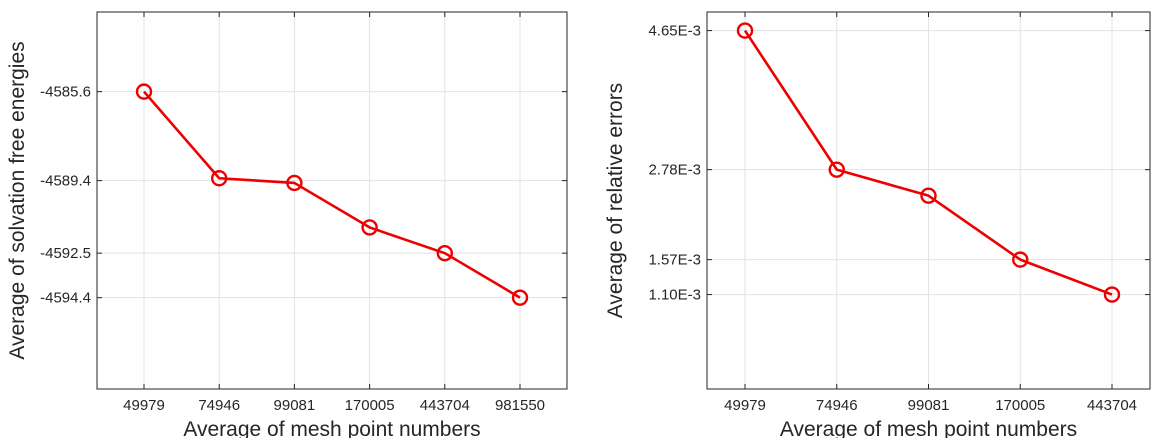 This screenshot has height=438, width=1157. Describe the element at coordinates (674, 295) in the screenshot. I see `y-tick-label: 1.10E-3` at that location.